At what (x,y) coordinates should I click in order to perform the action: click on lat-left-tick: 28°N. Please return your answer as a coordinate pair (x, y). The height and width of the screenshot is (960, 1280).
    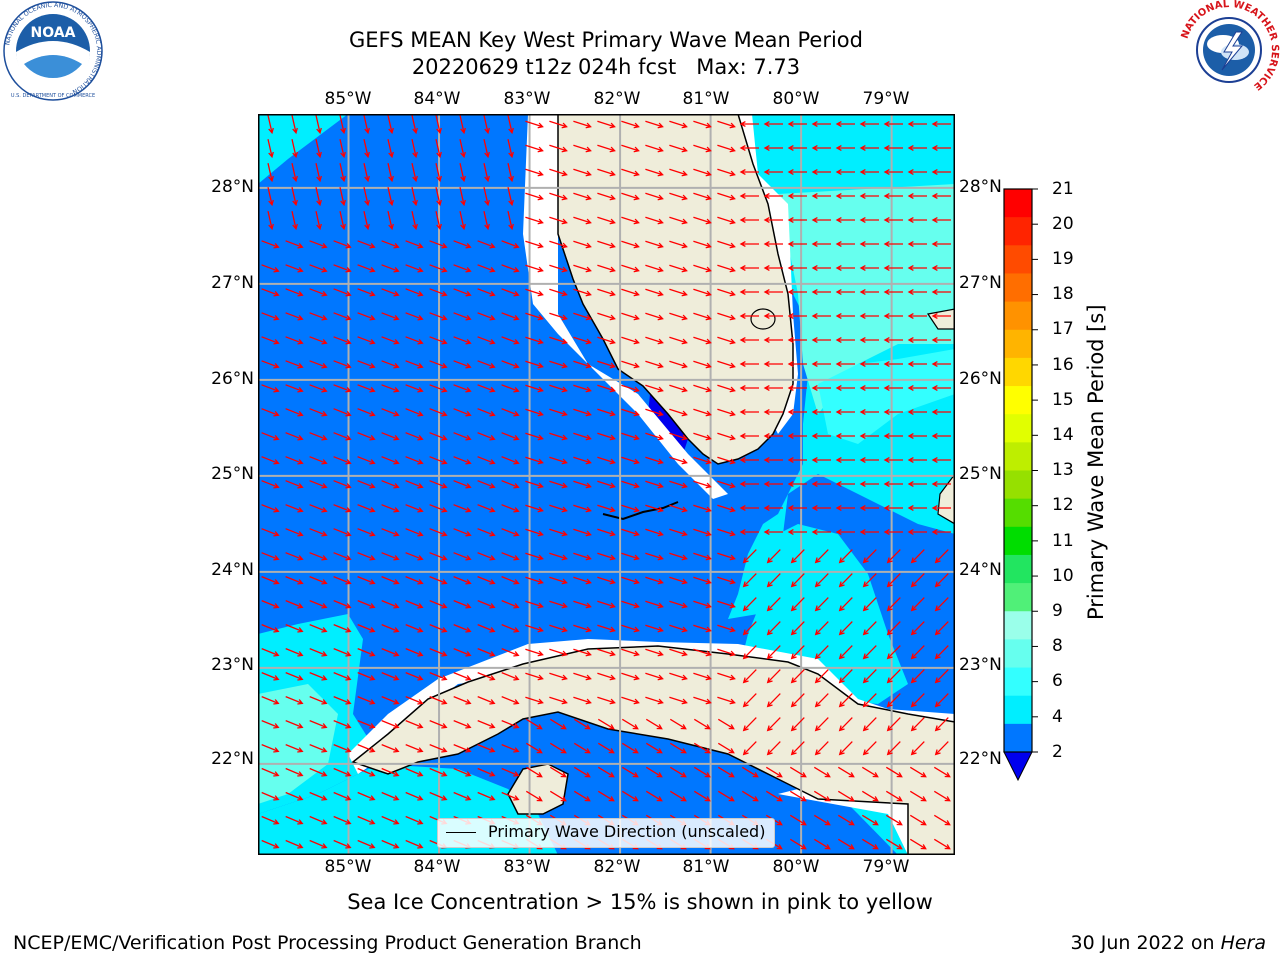
    Looking at the image, I should click on (232, 187).